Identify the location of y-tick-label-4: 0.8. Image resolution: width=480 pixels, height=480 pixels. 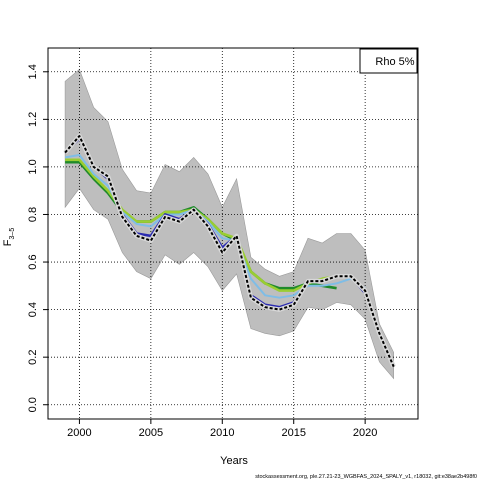
(33, 214).